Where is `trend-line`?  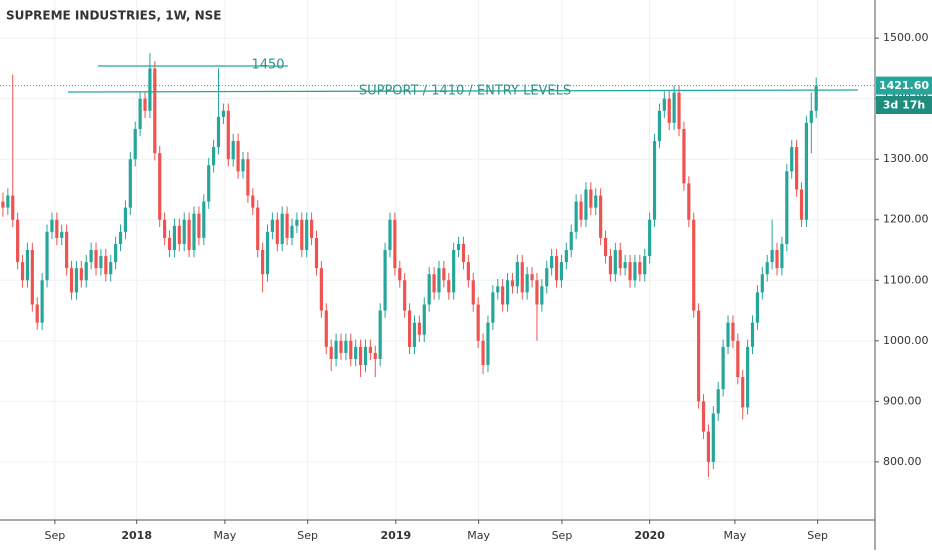 trend-line is located at coordinates (463, 91).